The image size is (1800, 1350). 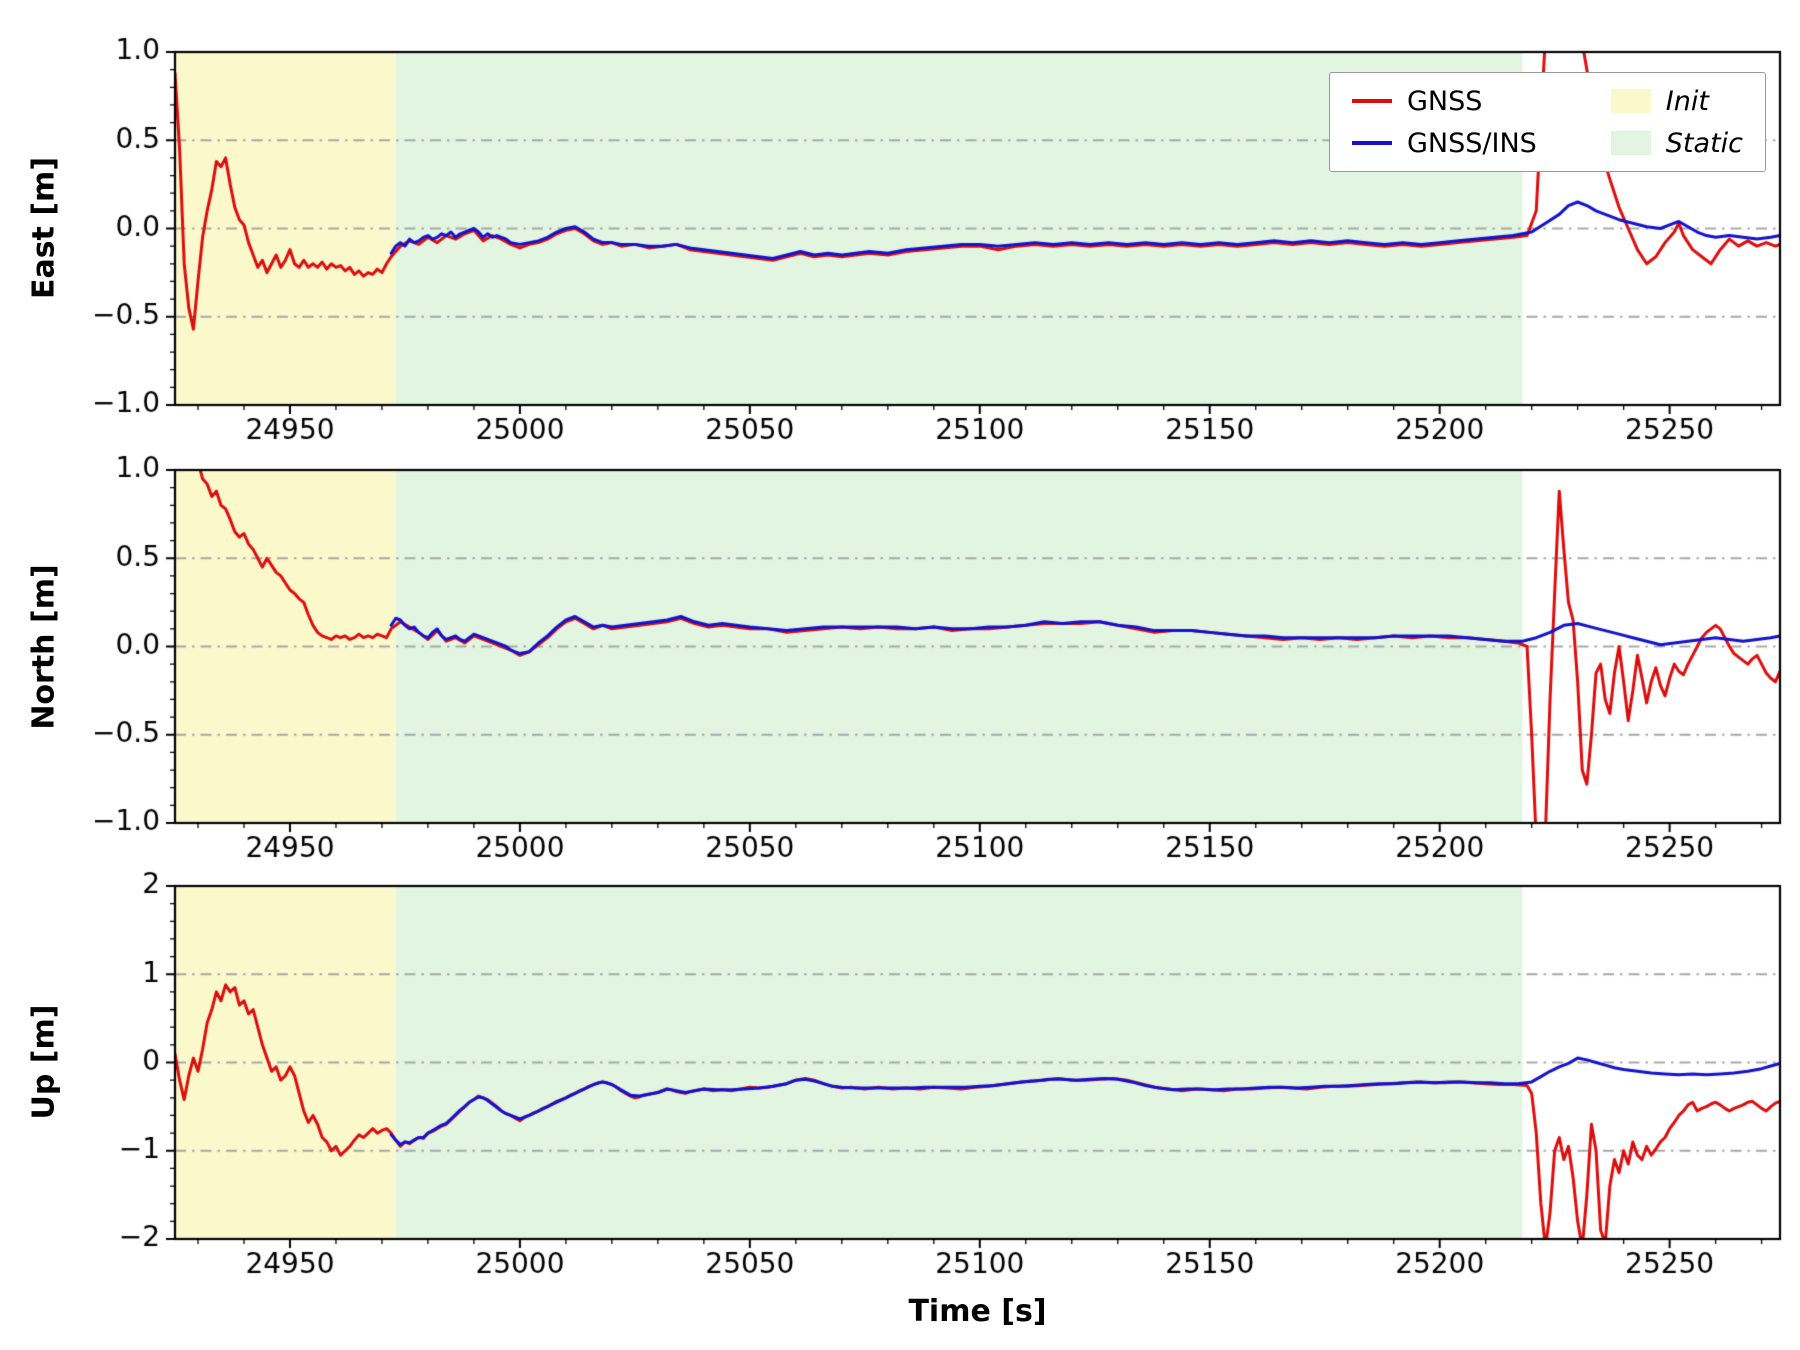 I want to click on legend-item-static: Static, so click(x=1676, y=143).